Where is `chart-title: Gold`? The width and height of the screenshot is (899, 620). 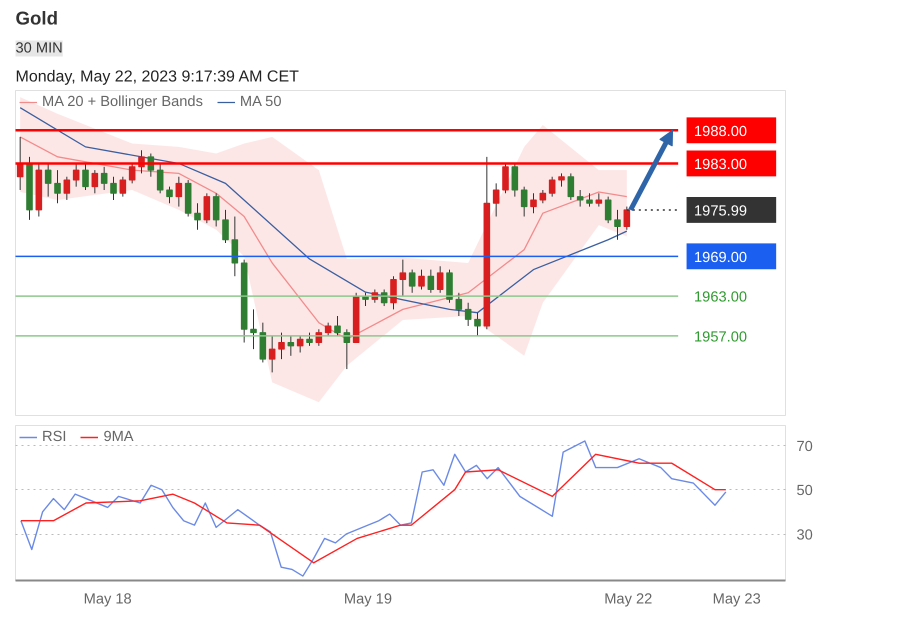 chart-title: Gold is located at coordinates (37, 18).